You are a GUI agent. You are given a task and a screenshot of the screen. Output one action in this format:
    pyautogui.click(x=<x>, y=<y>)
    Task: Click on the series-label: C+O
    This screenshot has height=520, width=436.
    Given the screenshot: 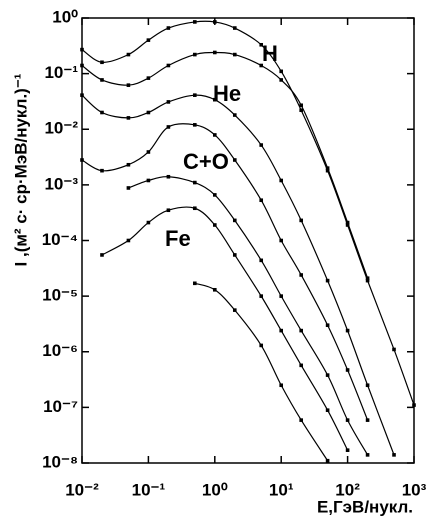 What is the action you would take?
    pyautogui.click(x=206, y=161)
    